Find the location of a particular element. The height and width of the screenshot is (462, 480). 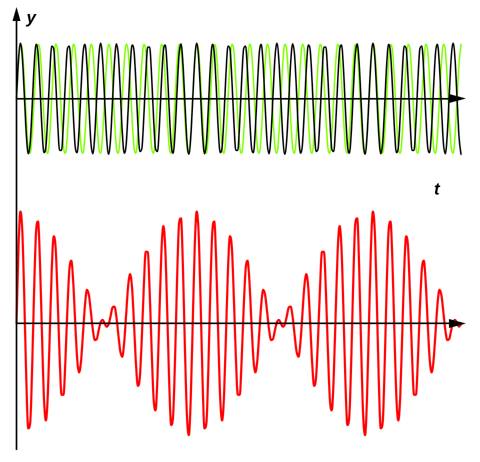

x-axis-title: t is located at coordinates (437, 188).